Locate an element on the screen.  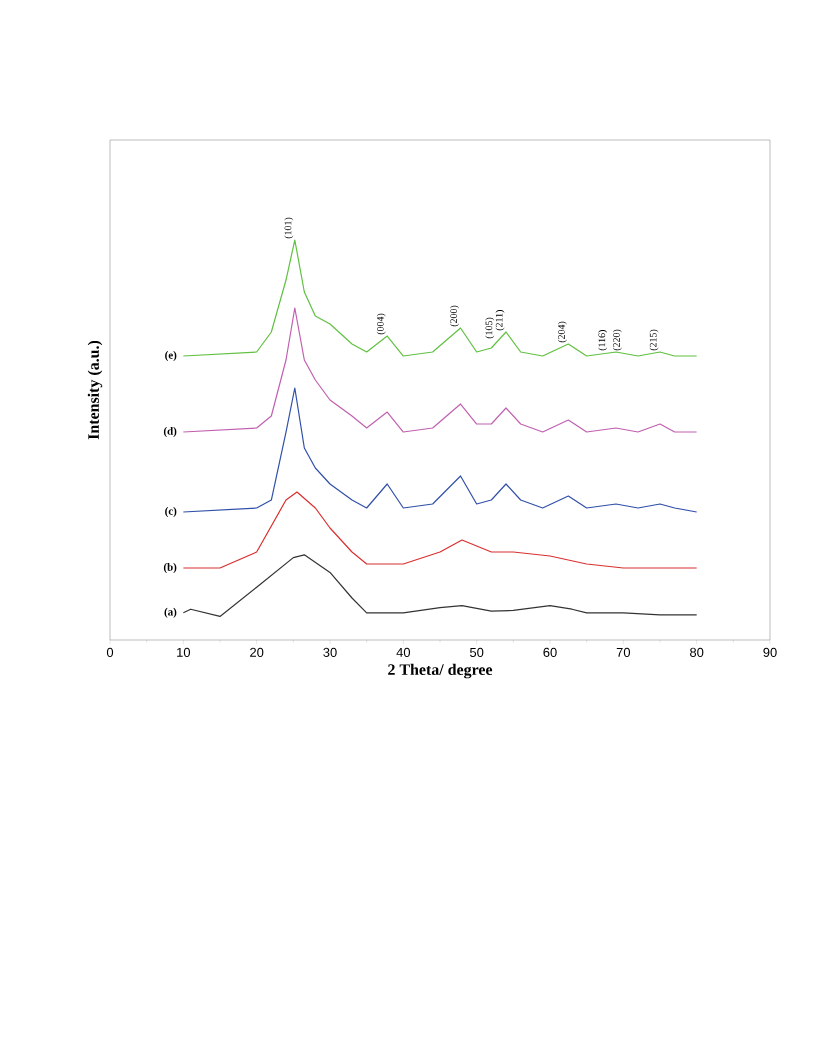
annotation: (215) is located at coordinates (654, 340).